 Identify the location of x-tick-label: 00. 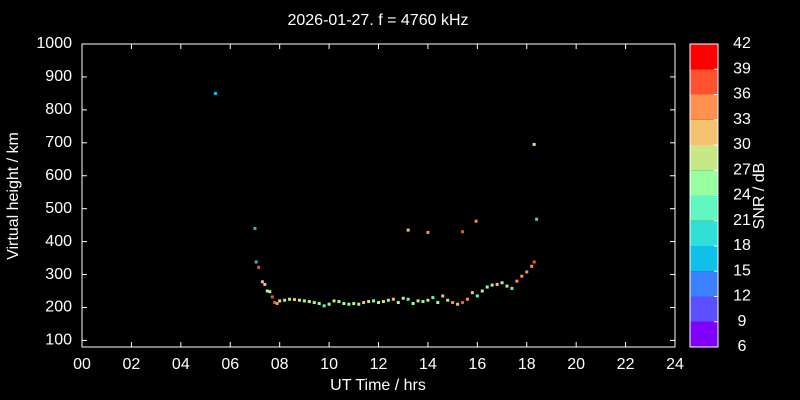
(82, 364).